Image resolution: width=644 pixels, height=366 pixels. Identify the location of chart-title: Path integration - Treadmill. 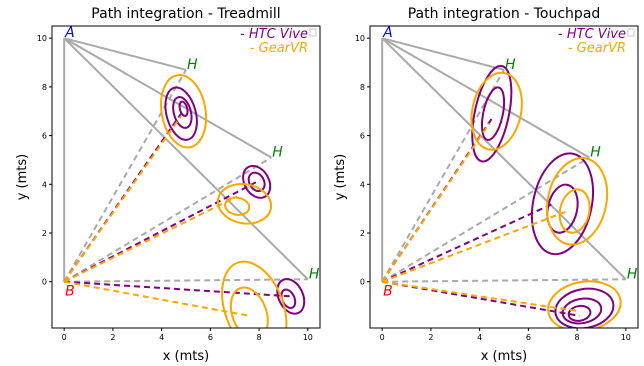
(185, 14).